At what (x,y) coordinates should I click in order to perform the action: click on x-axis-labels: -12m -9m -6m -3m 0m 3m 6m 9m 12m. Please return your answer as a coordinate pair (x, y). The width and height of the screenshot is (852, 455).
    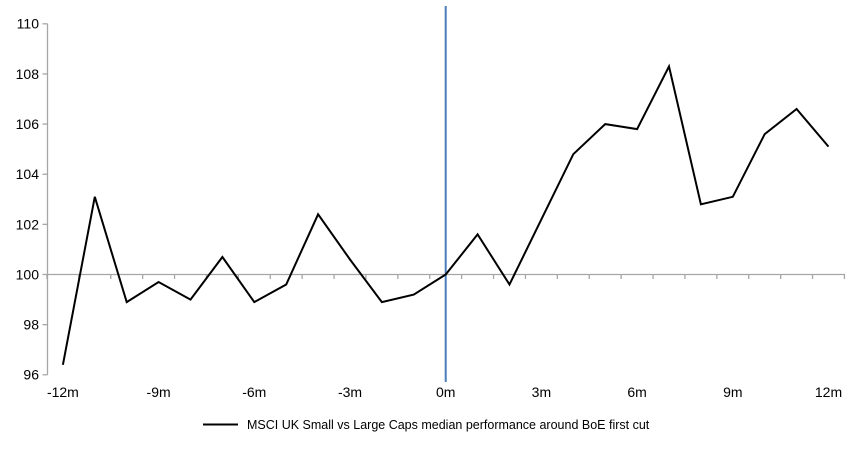
    Looking at the image, I should click on (444, 392).